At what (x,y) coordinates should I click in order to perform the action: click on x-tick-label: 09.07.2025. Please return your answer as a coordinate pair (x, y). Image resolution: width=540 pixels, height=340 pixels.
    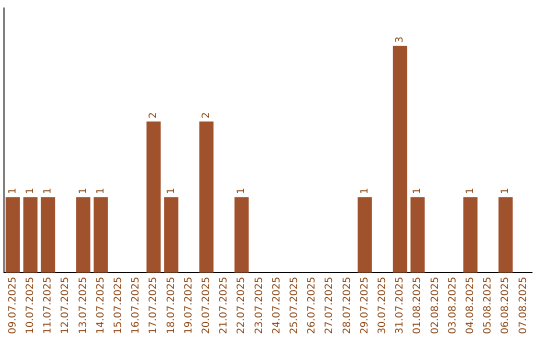
    Looking at the image, I should click on (12, 305).